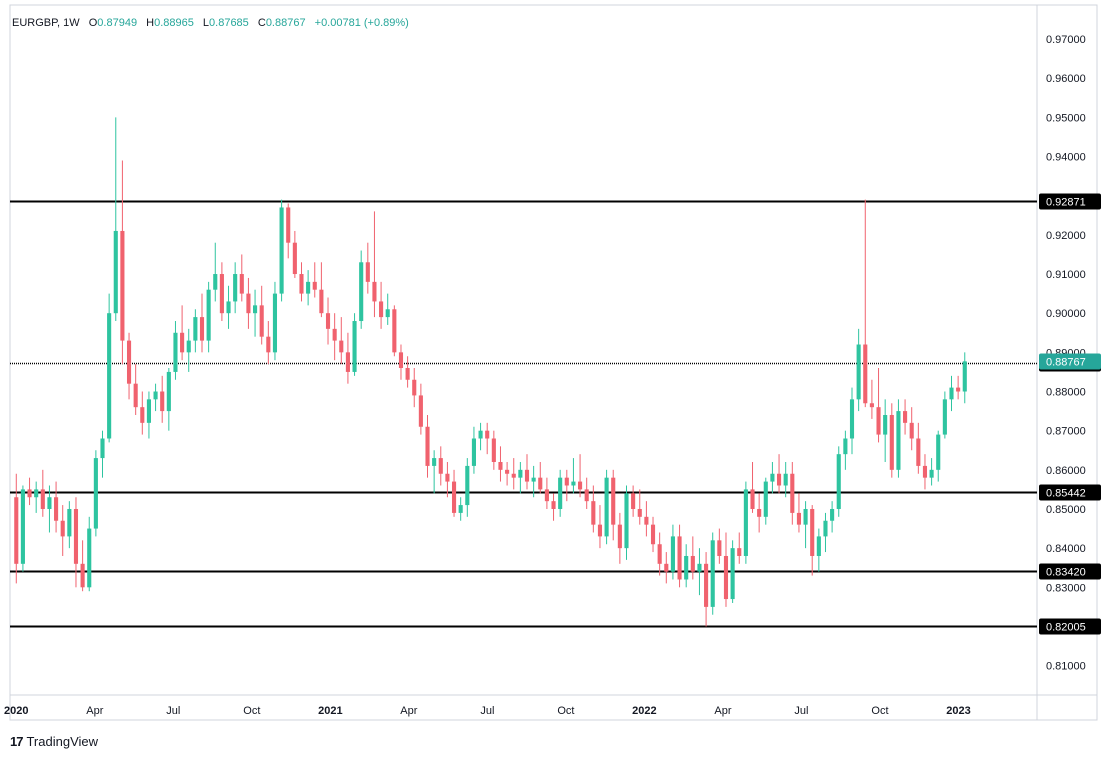 This screenshot has width=1107, height=764. What do you see at coordinates (54, 741) in the screenshot?
I see `tradingview-branding: 17 TradingView` at bounding box center [54, 741].